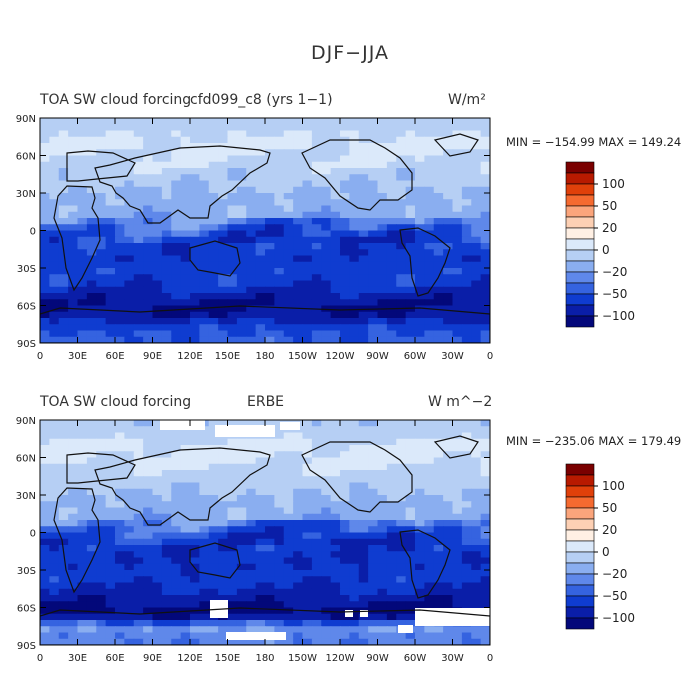  Describe the element at coordinates (340, 356) in the screenshot. I see `x-tick-label: 120W` at that location.